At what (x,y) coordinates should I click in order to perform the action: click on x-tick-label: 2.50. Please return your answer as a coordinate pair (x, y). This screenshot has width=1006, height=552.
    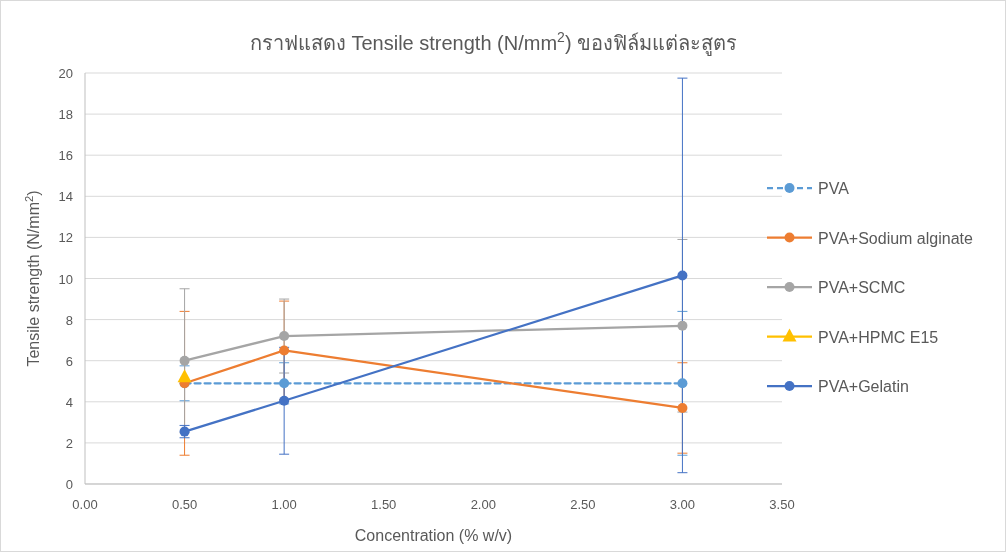
    Looking at the image, I should click on (583, 504).